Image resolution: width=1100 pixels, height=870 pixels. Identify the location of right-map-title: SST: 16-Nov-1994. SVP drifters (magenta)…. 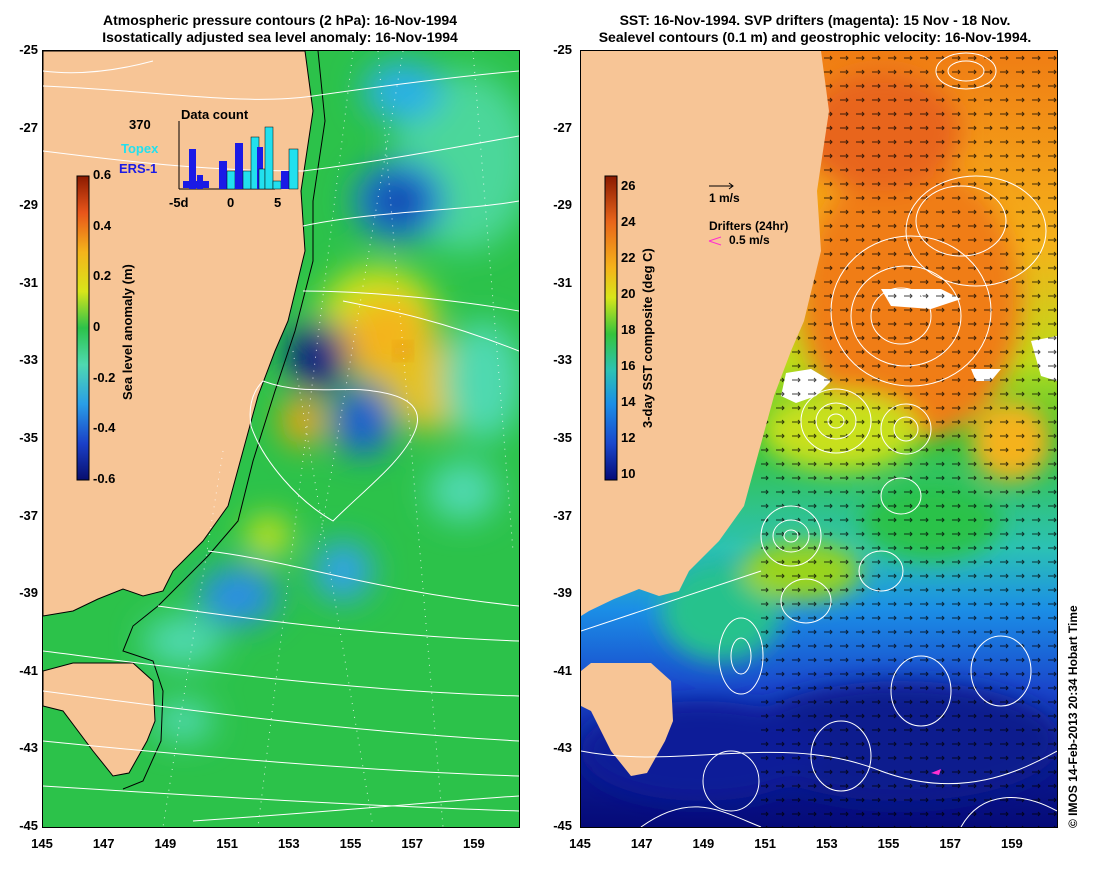
(815, 29).